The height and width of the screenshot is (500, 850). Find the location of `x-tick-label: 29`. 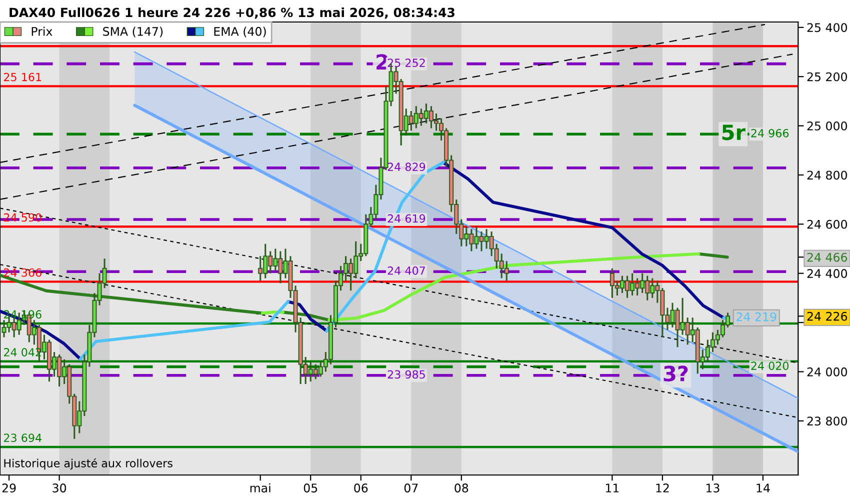

x-tick-label: 29 is located at coordinates (9, 488).